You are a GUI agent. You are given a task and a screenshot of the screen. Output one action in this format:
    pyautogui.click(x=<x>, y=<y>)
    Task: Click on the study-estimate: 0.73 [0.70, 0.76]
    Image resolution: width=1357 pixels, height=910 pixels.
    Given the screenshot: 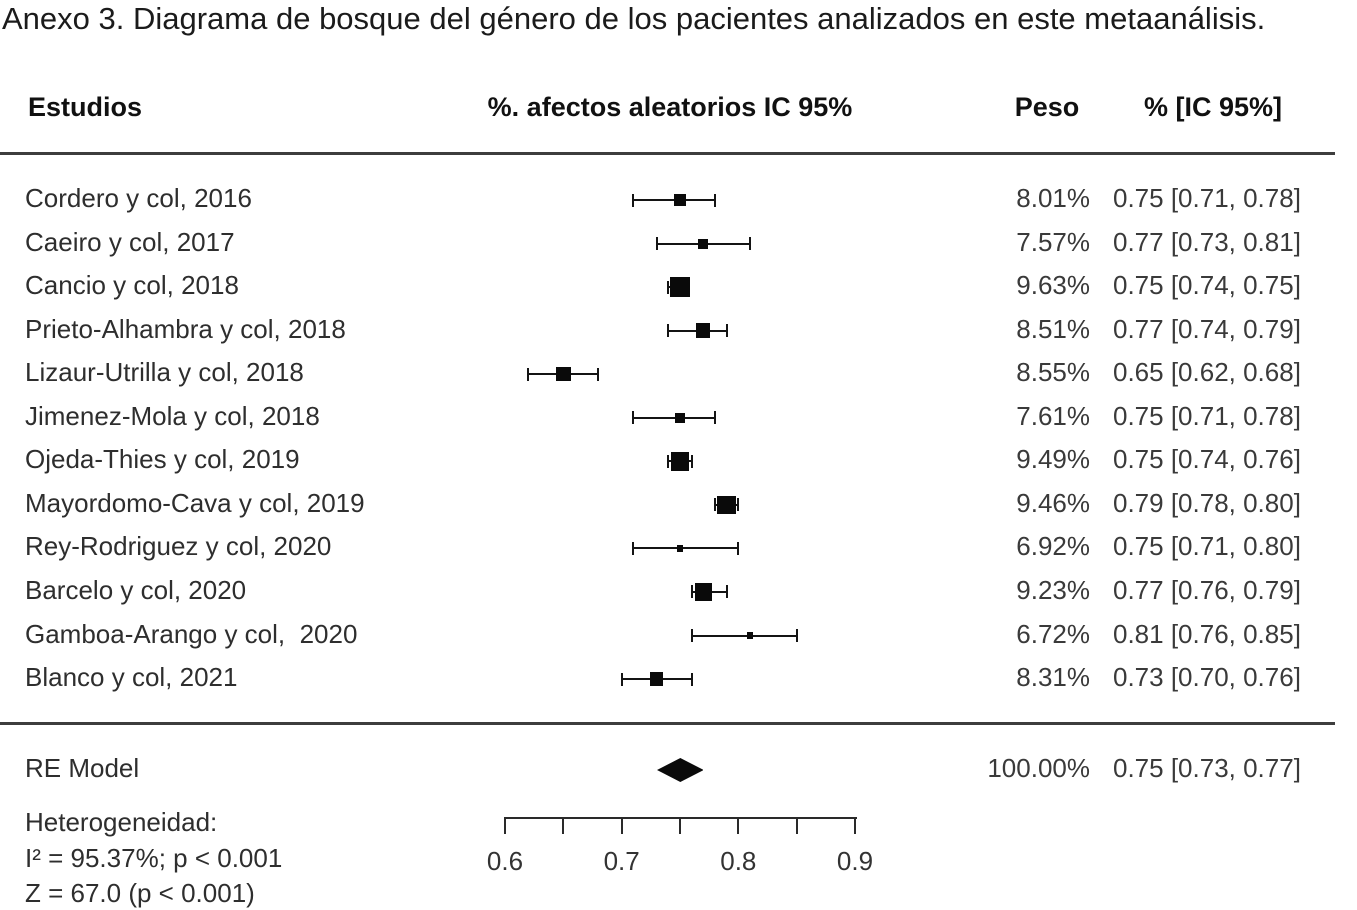 What is the action you would take?
    pyautogui.click(x=1207, y=677)
    